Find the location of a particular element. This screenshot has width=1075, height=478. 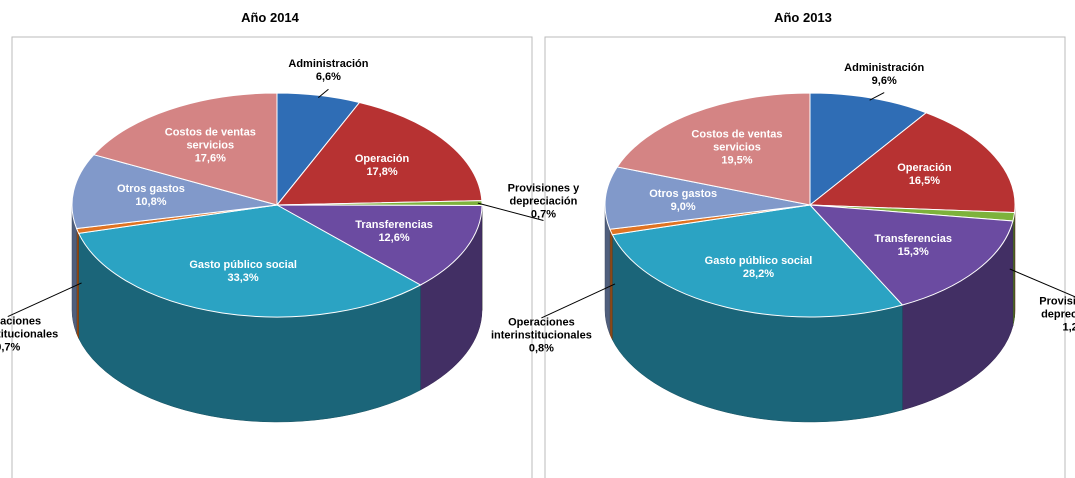

slice-label: Gasto público social 28,2% is located at coordinates (758, 268).